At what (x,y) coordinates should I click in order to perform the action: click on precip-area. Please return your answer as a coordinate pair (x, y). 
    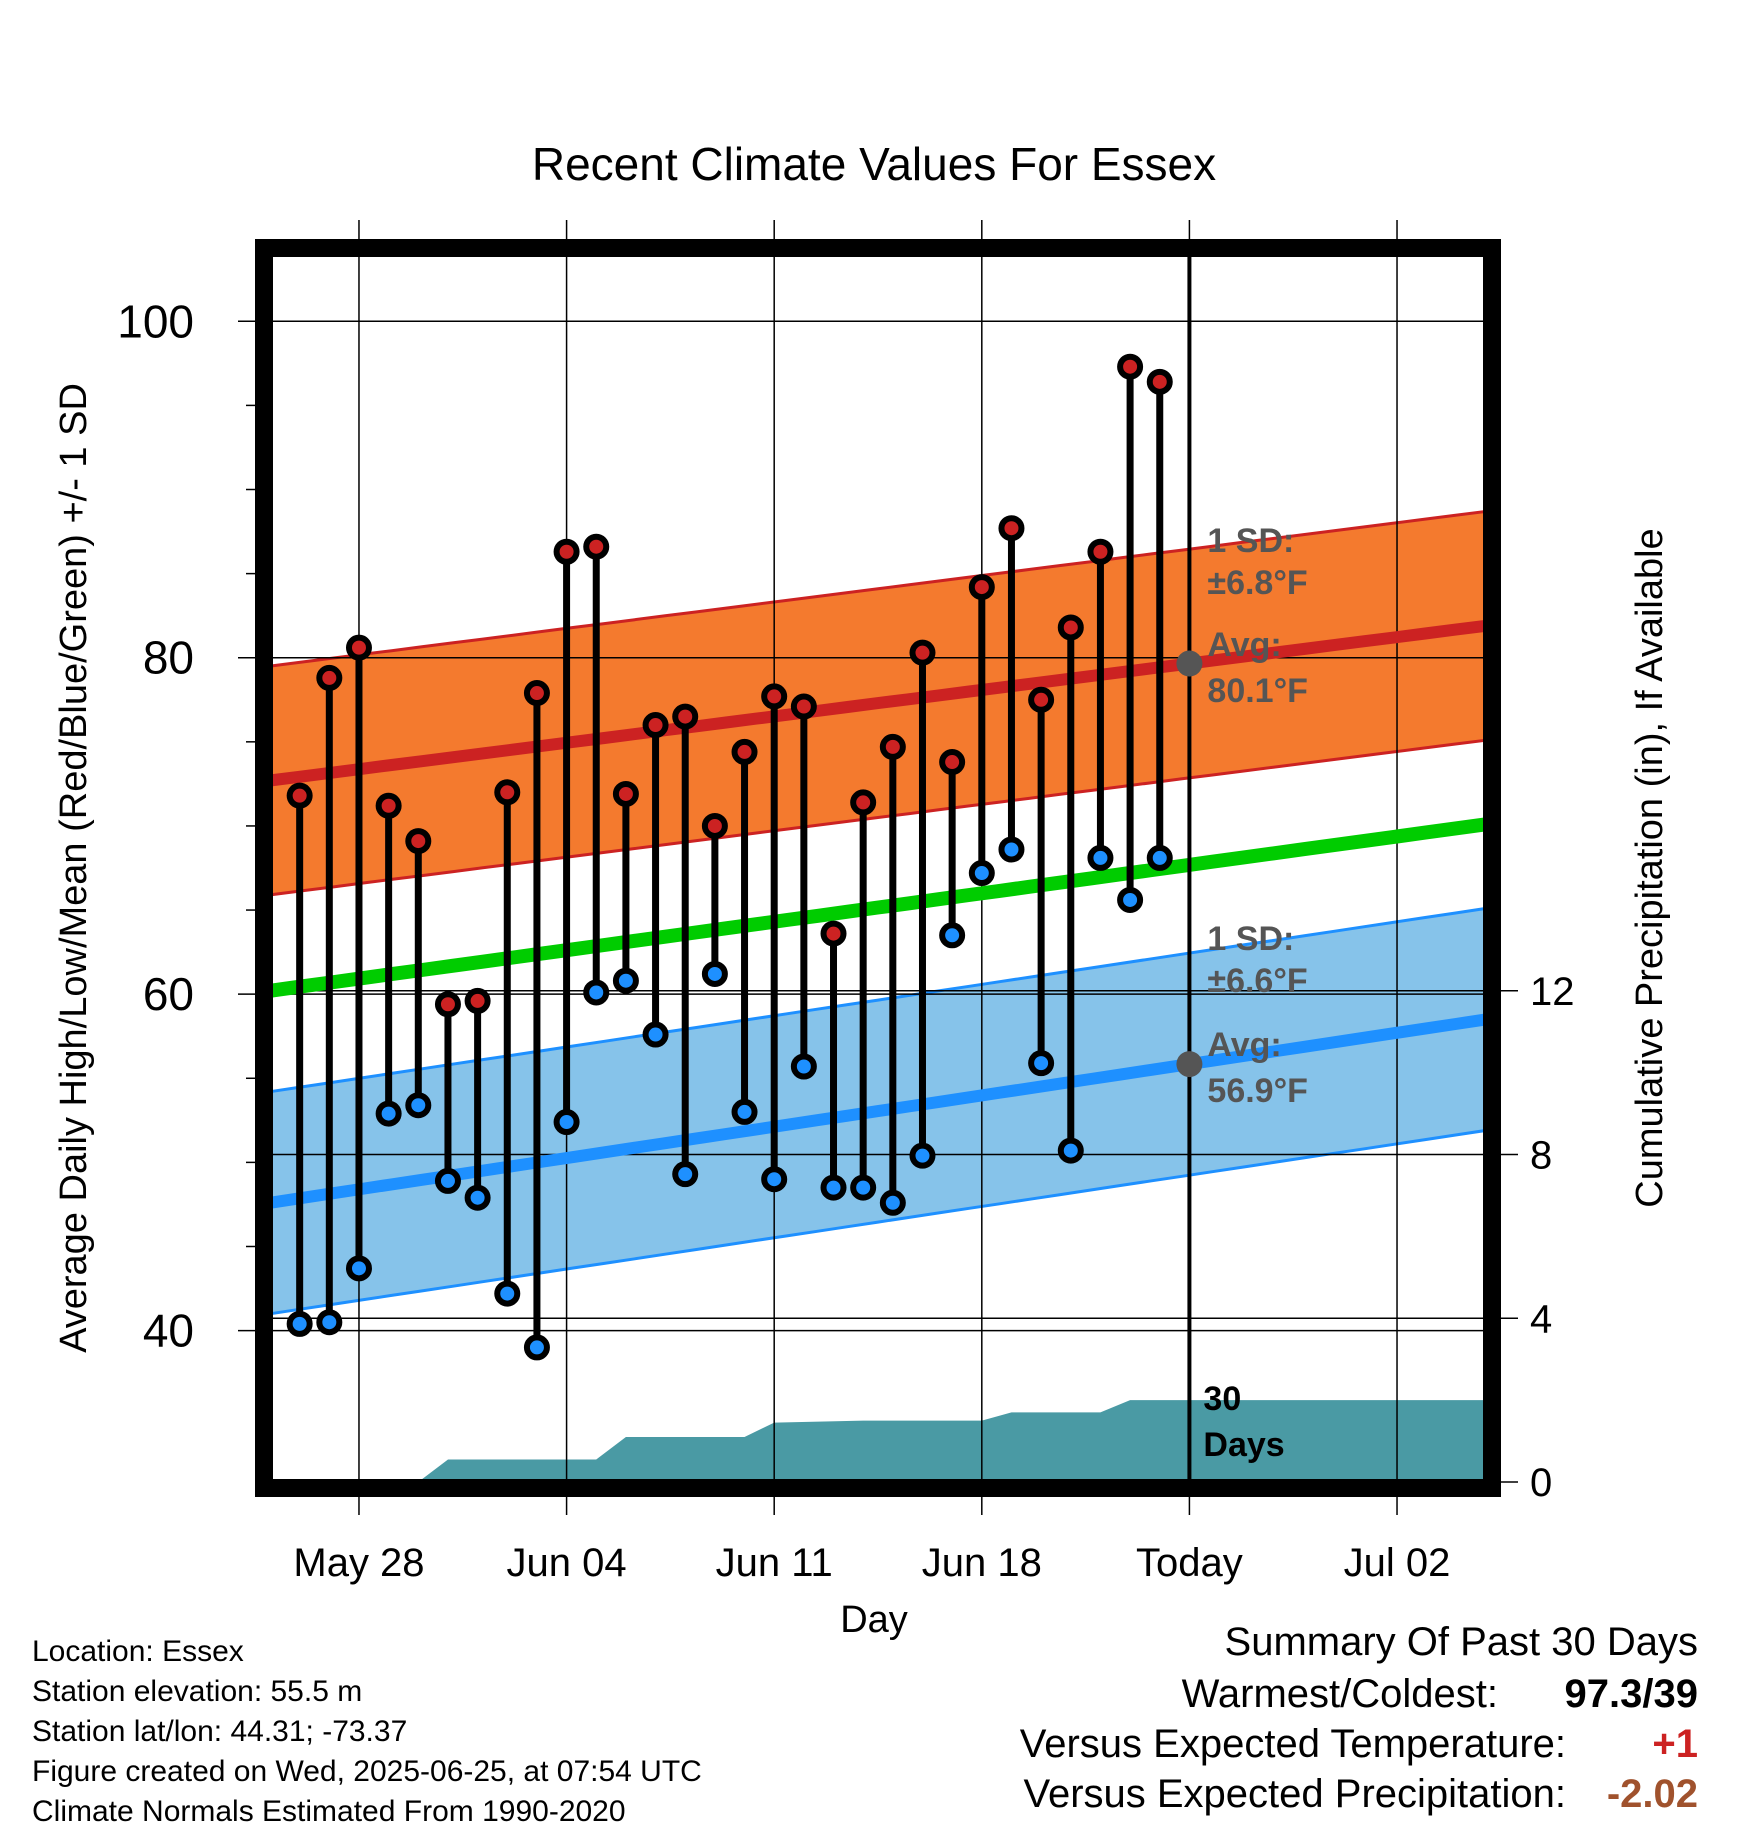
    Looking at the image, I should click on (878, 1441).